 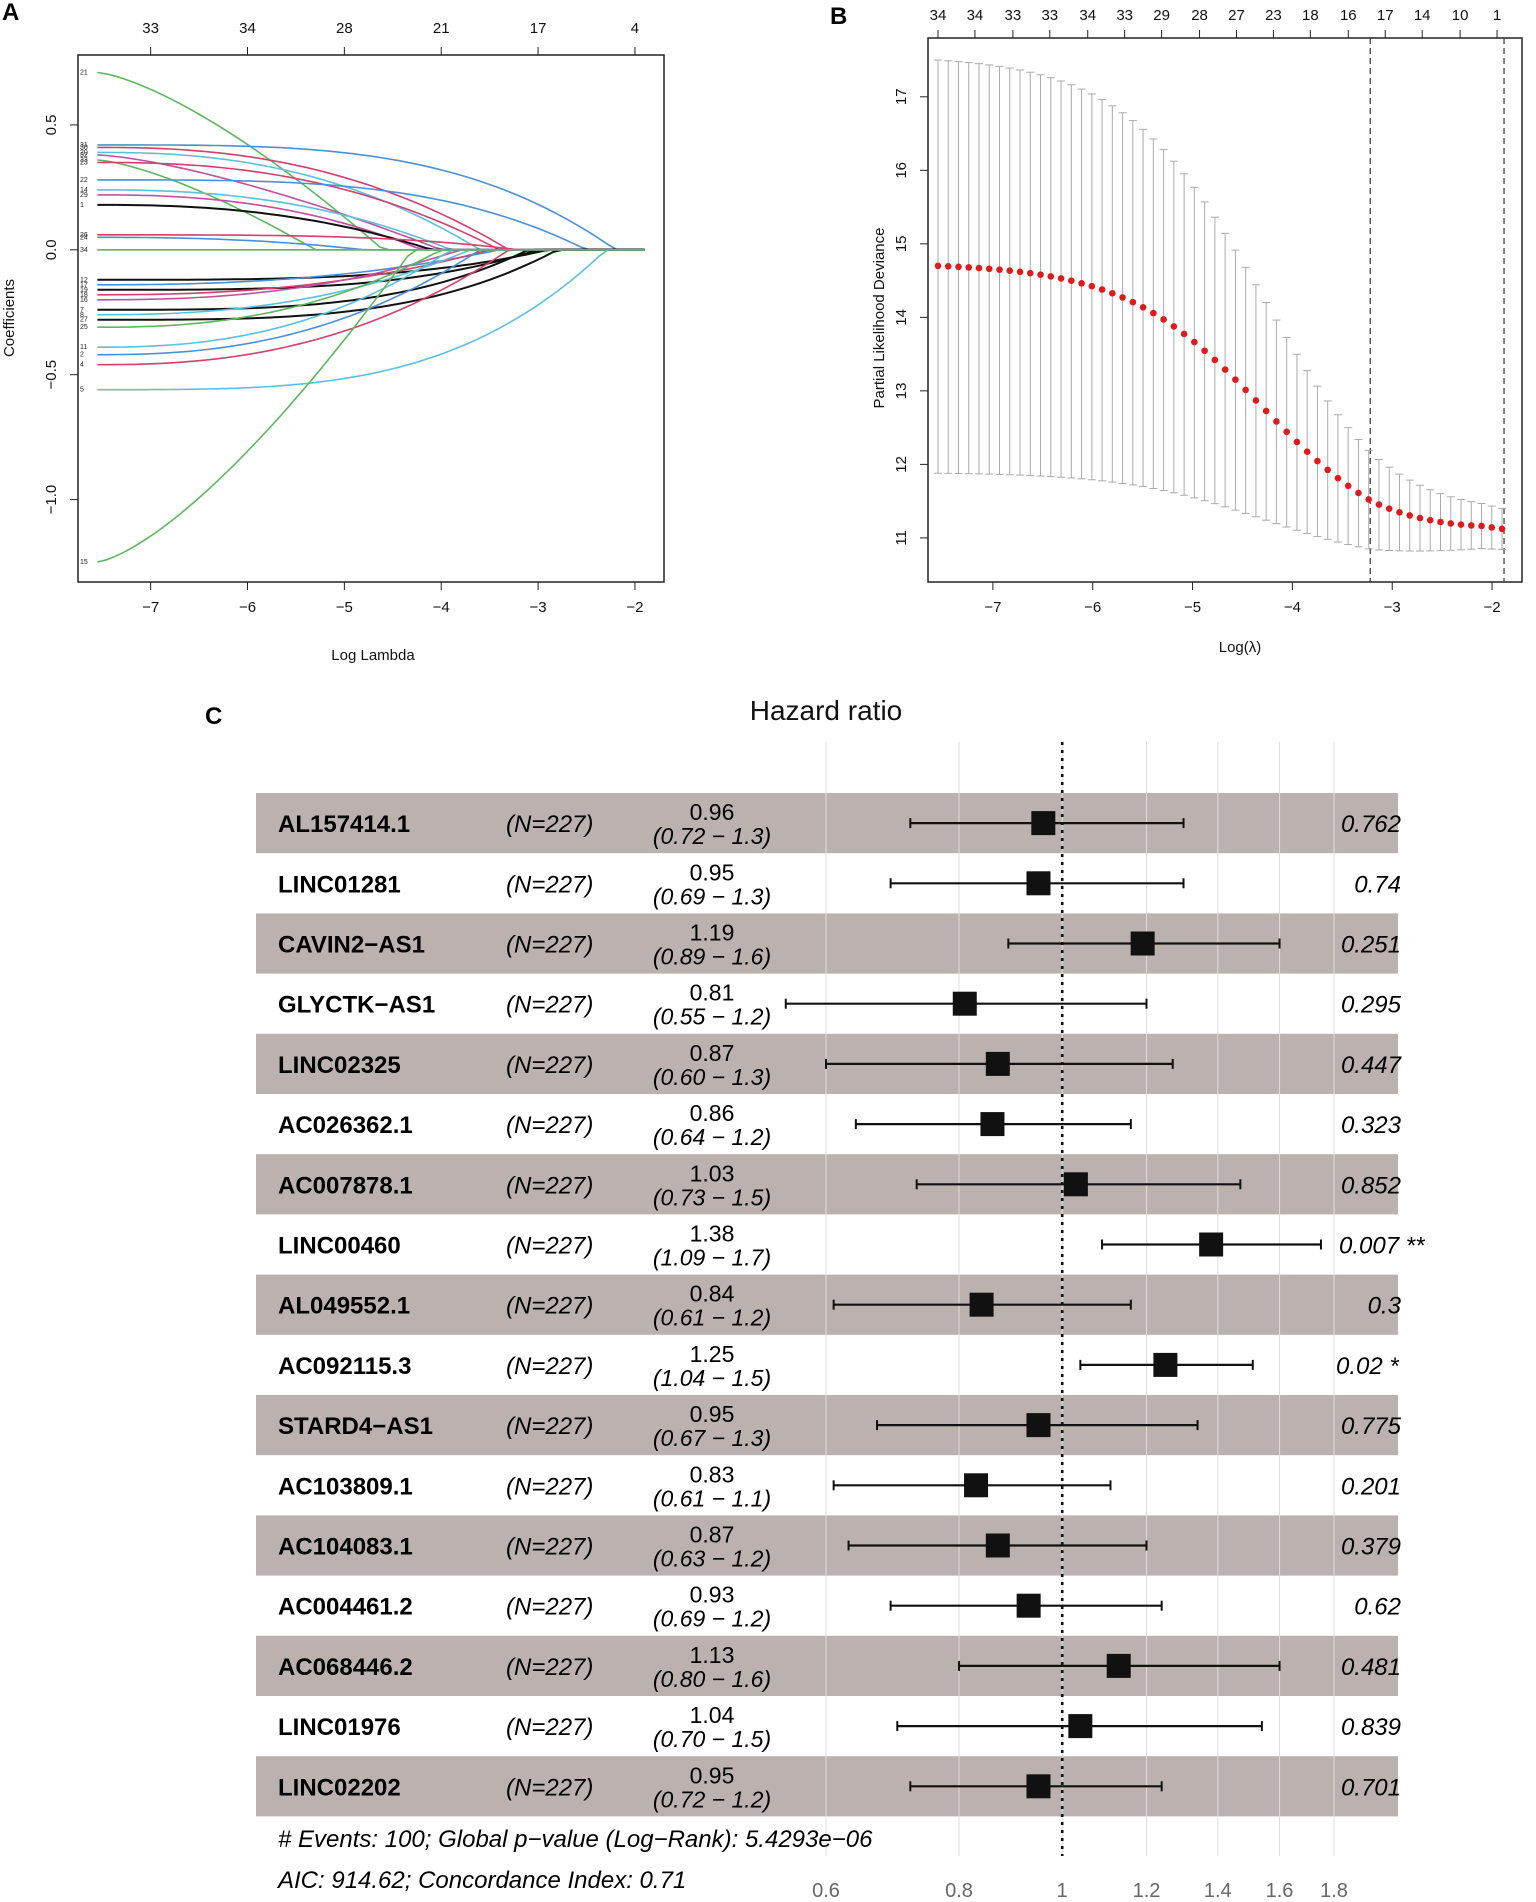 I want to click on curve-label: 29, so click(x=84, y=195).